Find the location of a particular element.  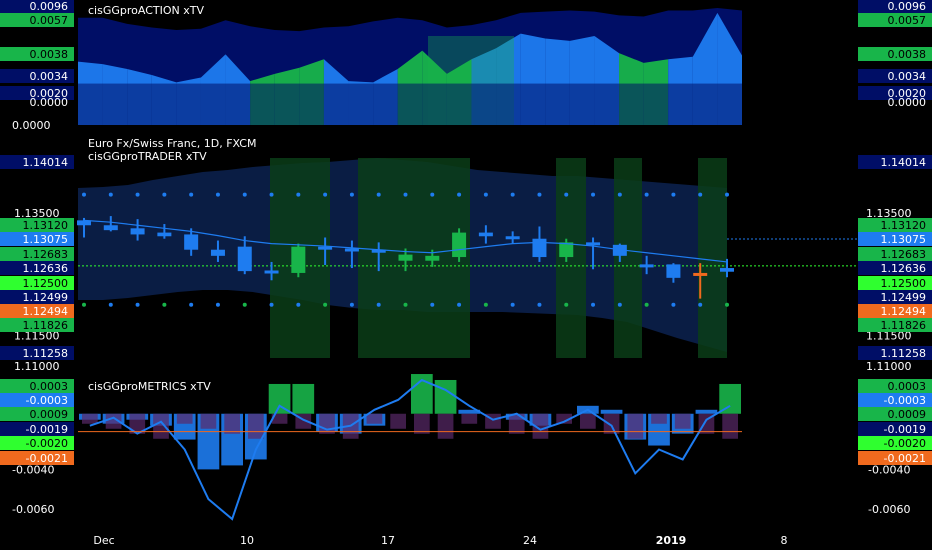

price-badge-label: 1.12499 is located at coordinates (904, 297).